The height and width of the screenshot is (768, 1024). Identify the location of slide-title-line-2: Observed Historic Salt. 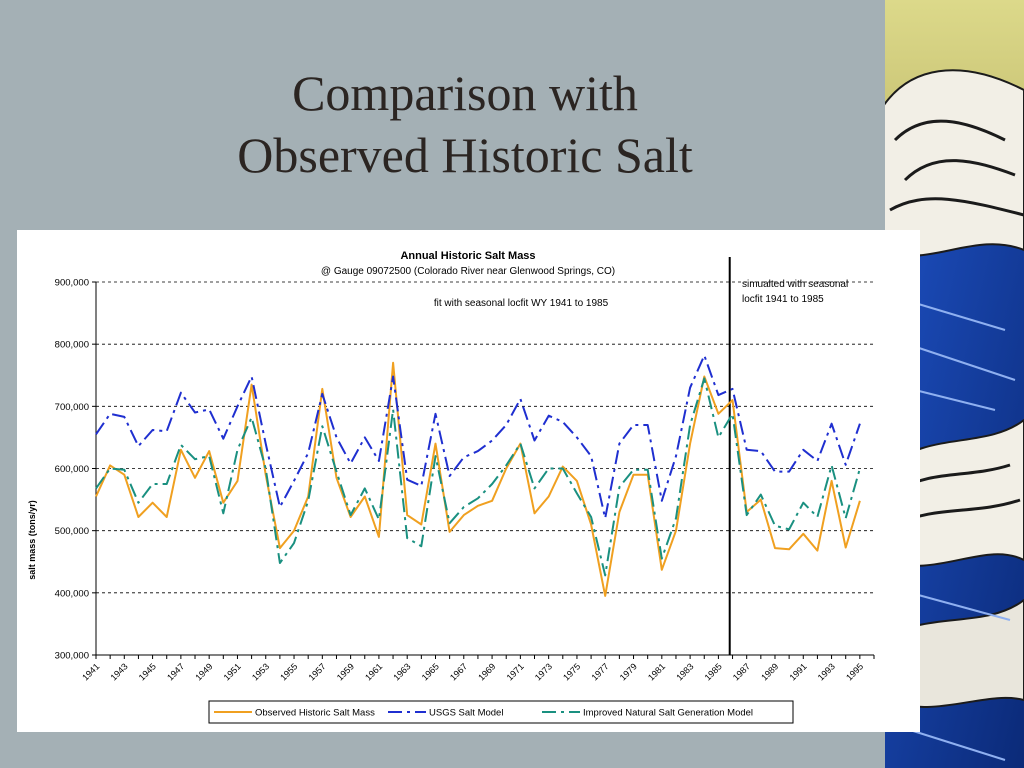
(465, 155).